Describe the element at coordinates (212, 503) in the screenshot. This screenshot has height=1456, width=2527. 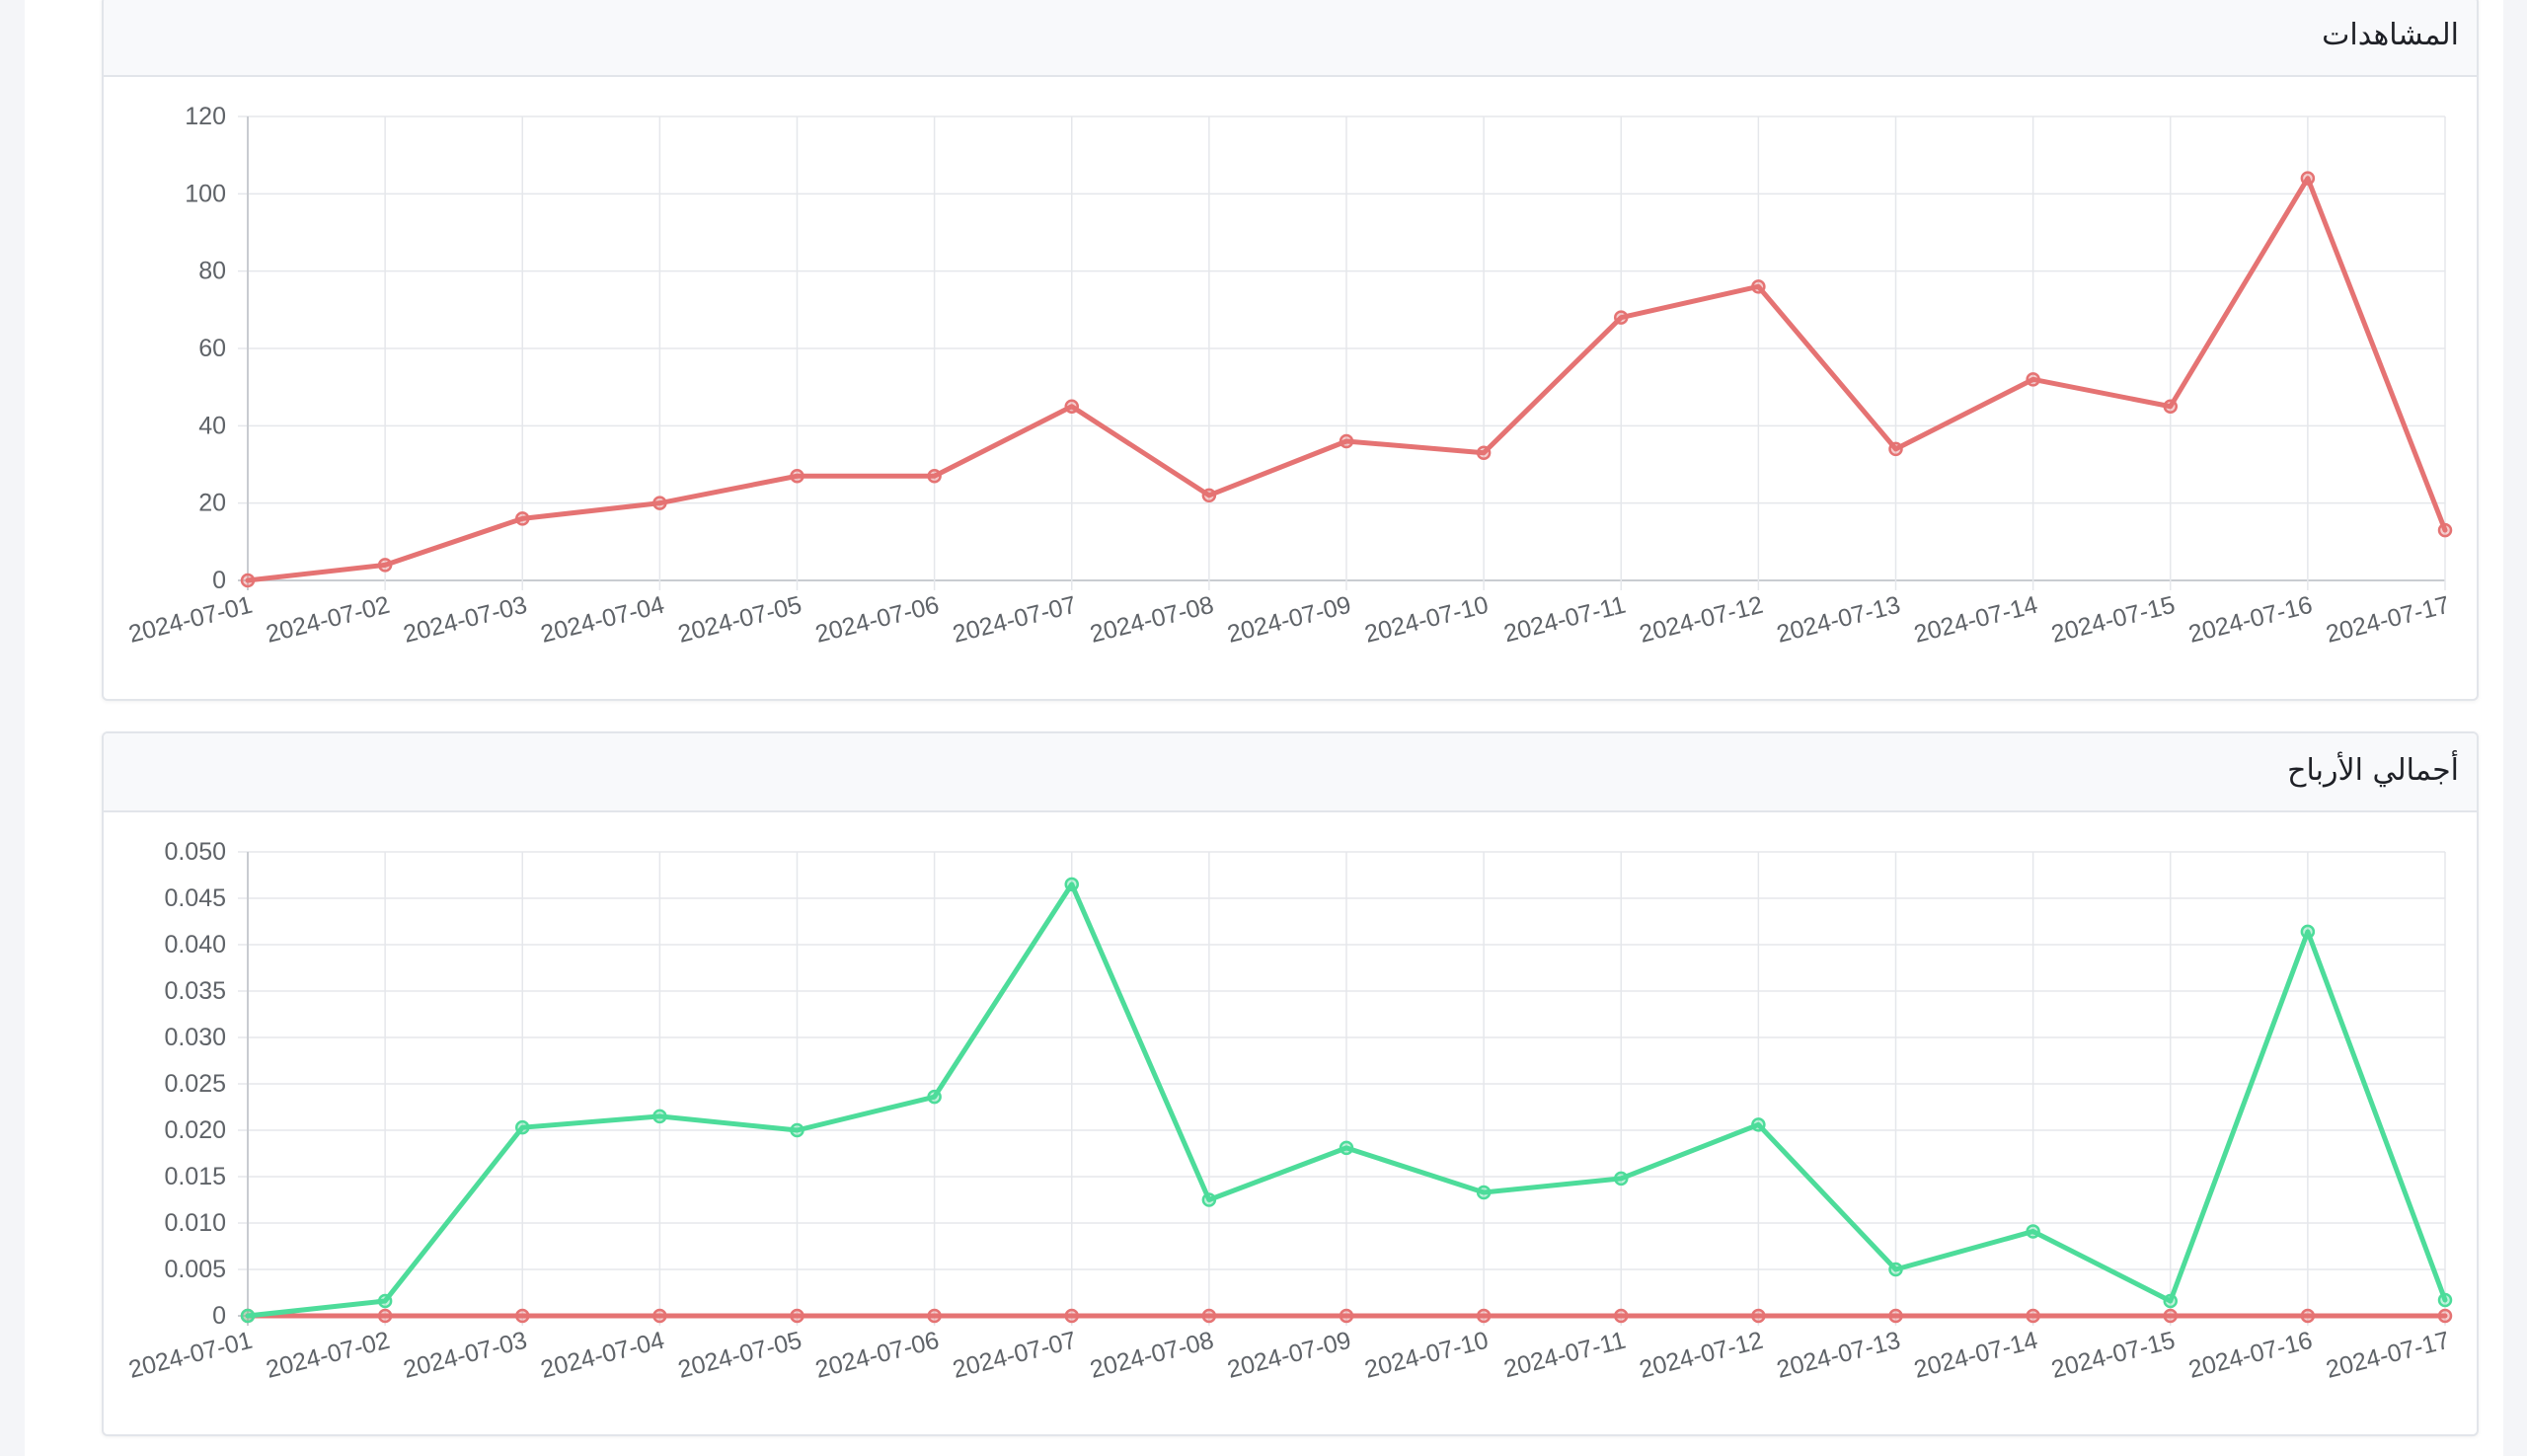
I see `y-tick-label: 20` at that location.